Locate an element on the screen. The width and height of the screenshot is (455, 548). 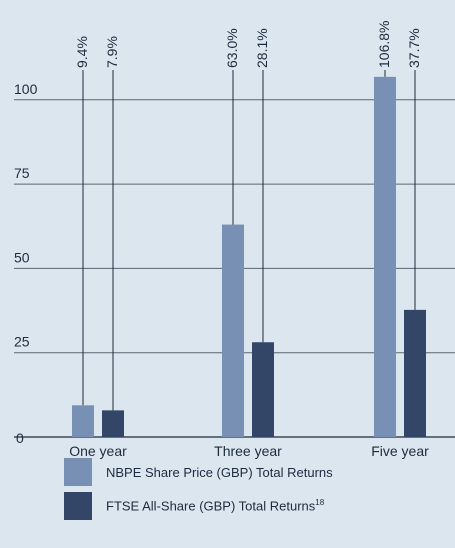
data-label-0-2: 106.8% is located at coordinates (384, 44).